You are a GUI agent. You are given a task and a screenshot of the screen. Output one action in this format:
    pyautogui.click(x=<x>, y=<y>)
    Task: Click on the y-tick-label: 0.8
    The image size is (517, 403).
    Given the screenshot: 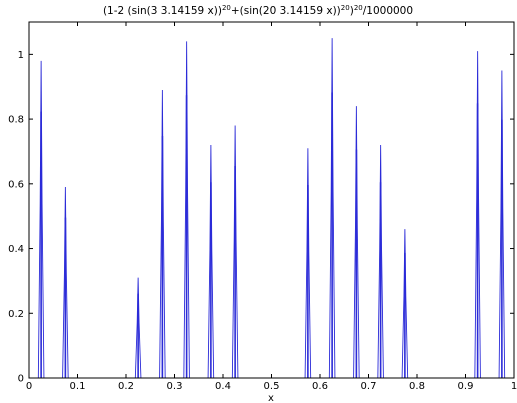 What is the action you would take?
    pyautogui.click(x=16, y=120)
    